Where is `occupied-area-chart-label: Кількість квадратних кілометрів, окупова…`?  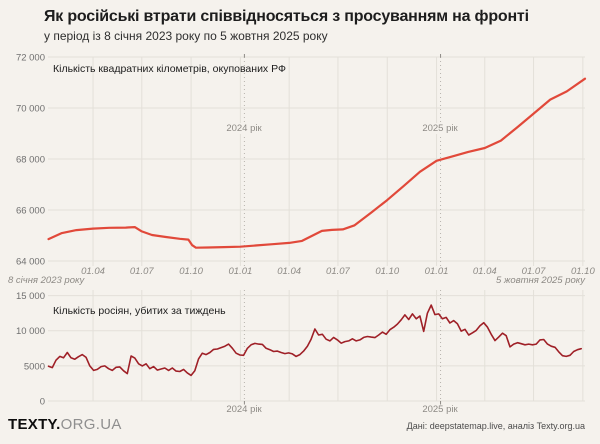
occupied-area-chart-label: Кількість квадратних кілометрів, окупова… is located at coordinates (169, 69).